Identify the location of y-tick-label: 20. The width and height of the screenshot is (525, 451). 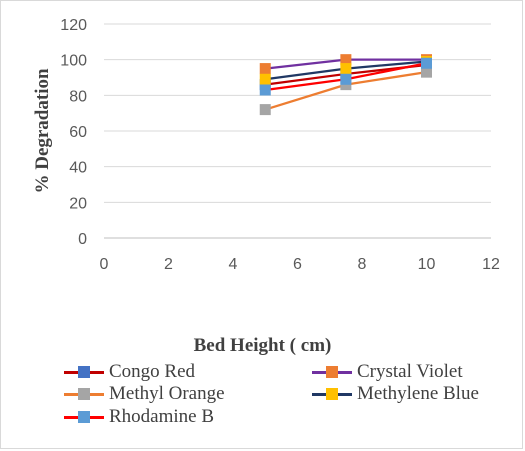
(78, 203).